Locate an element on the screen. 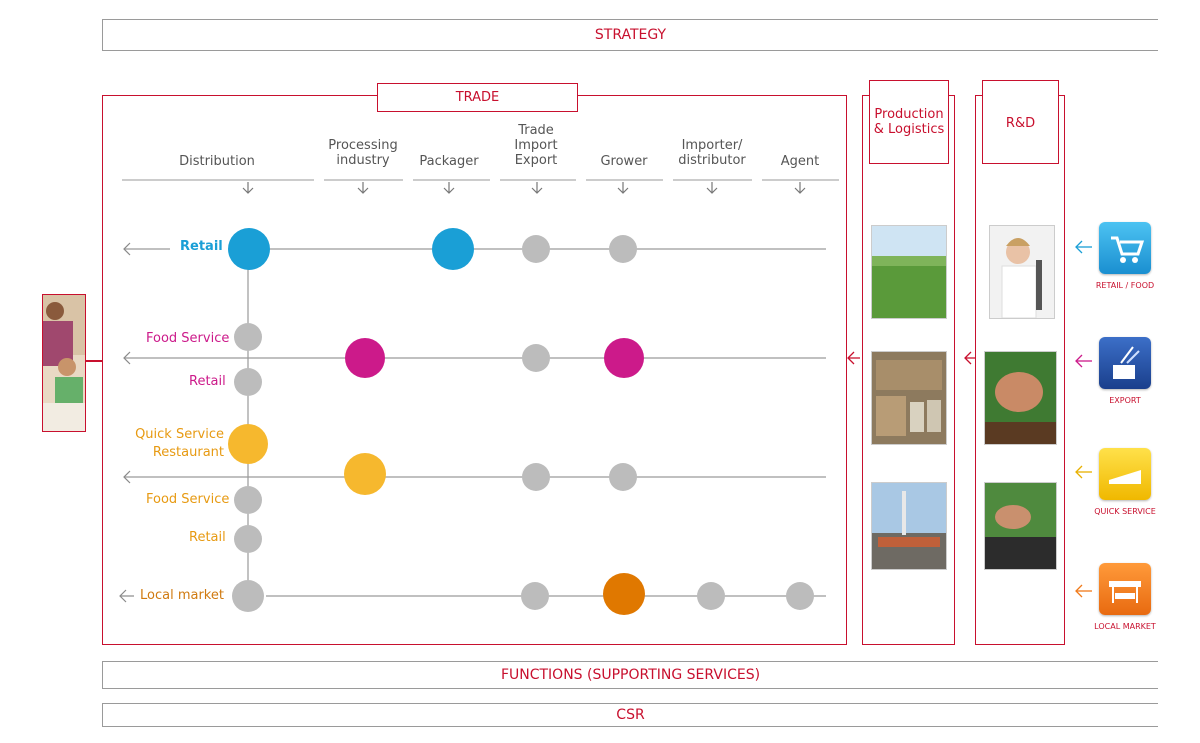 The height and width of the screenshot is (743, 1200). retail-trade-node is located at coordinates (536, 249).